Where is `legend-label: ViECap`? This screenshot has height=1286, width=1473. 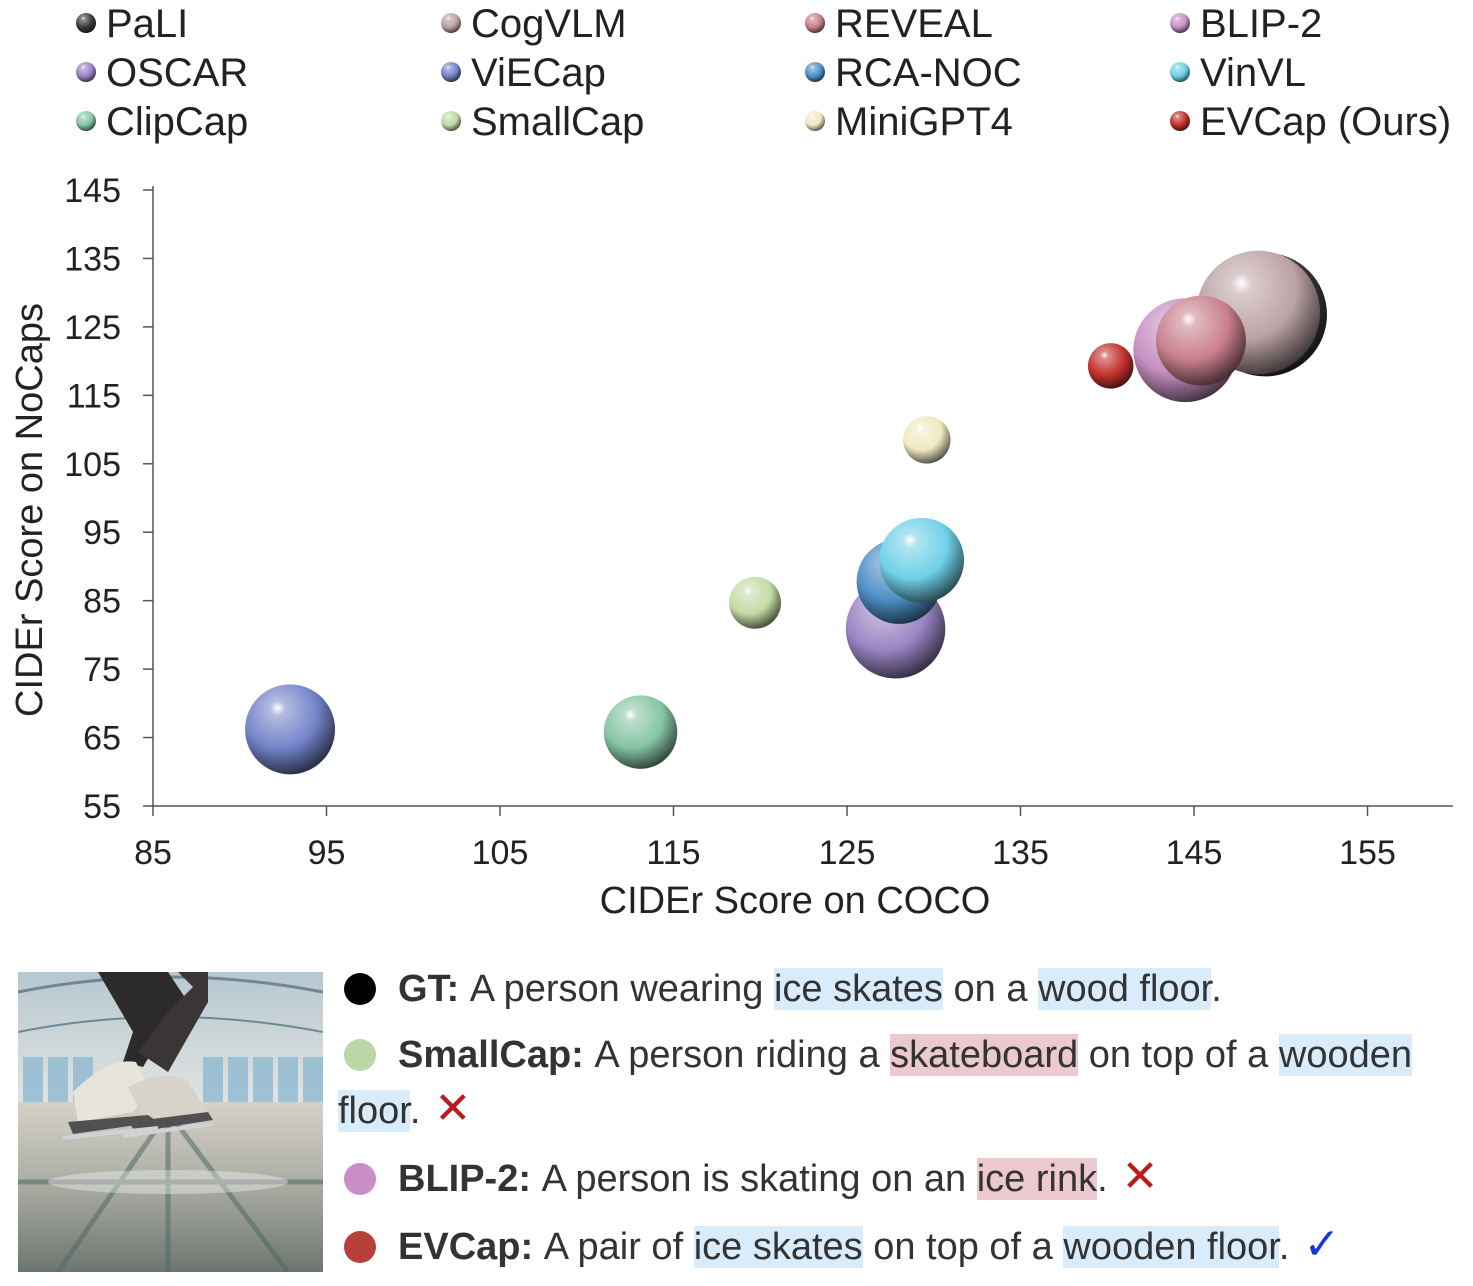
legend-label: ViECap is located at coordinates (538, 73).